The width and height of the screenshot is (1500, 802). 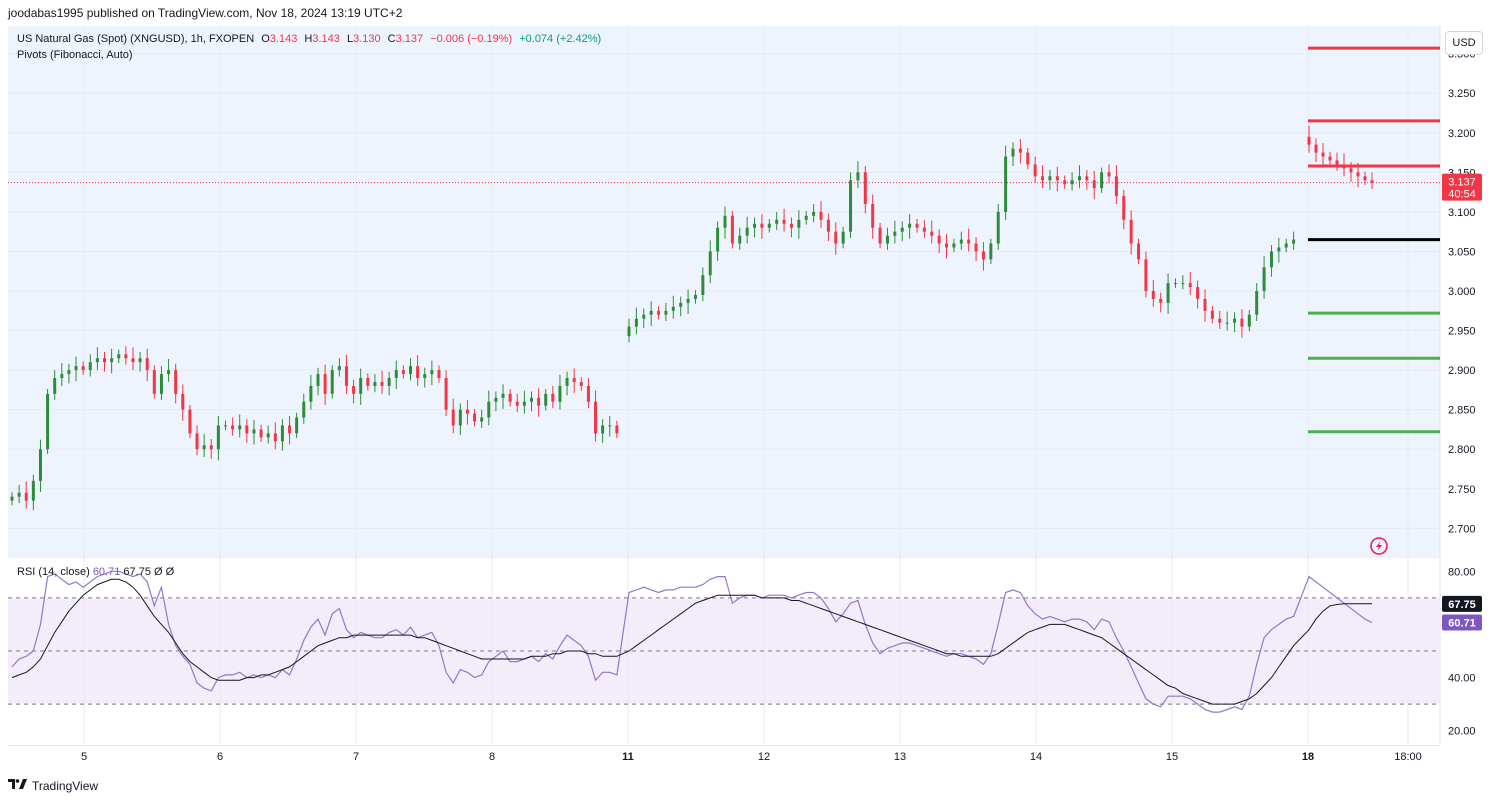 I want to click on x-tick-label: 18:00, so click(x=1408, y=757).